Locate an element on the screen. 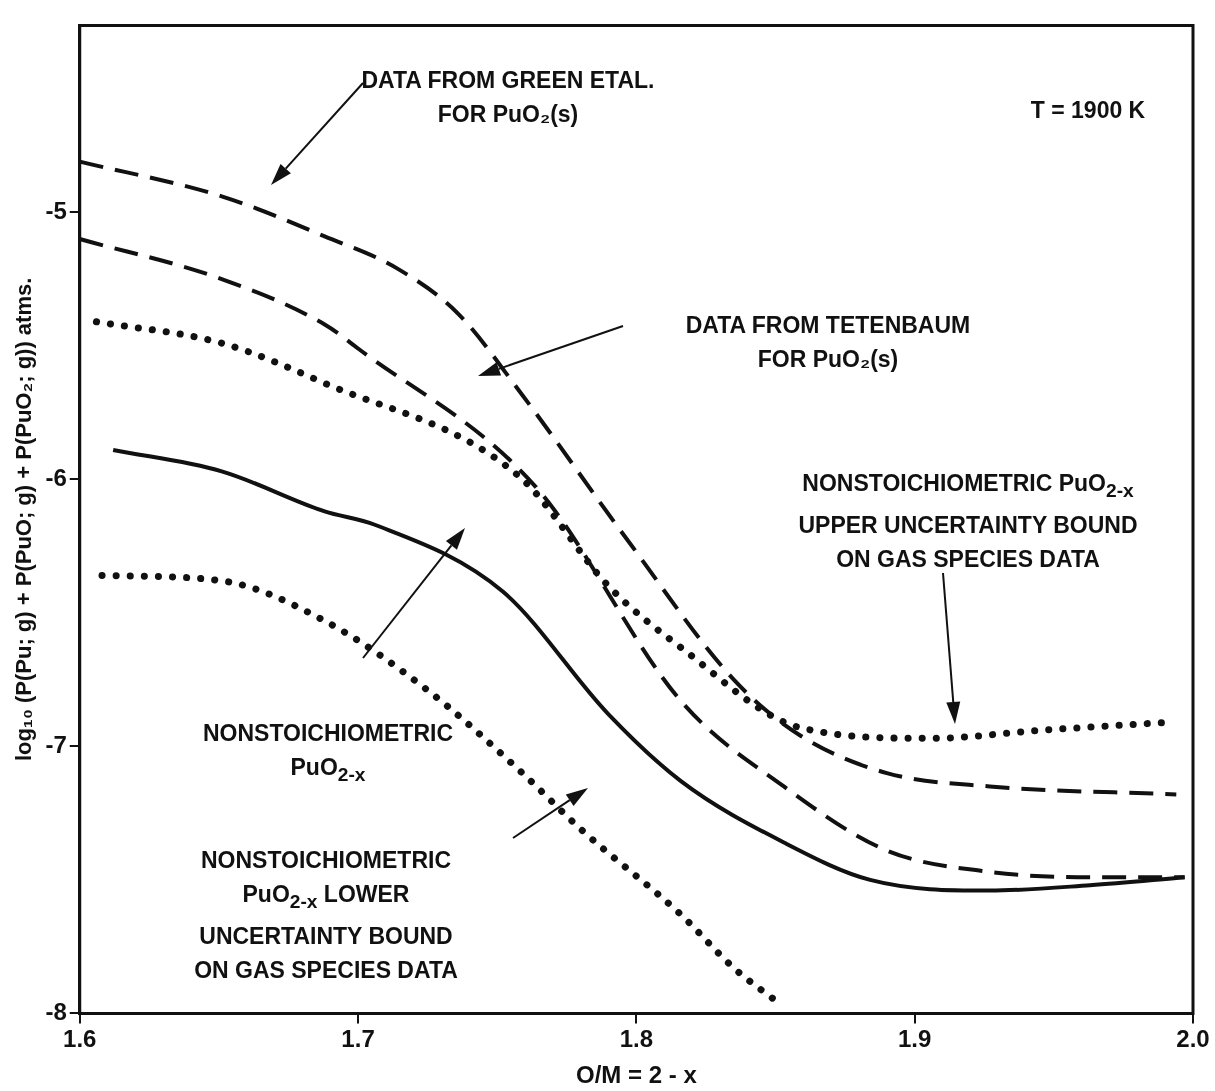  x-tick-label: 1.8 is located at coordinates (636, 1039).